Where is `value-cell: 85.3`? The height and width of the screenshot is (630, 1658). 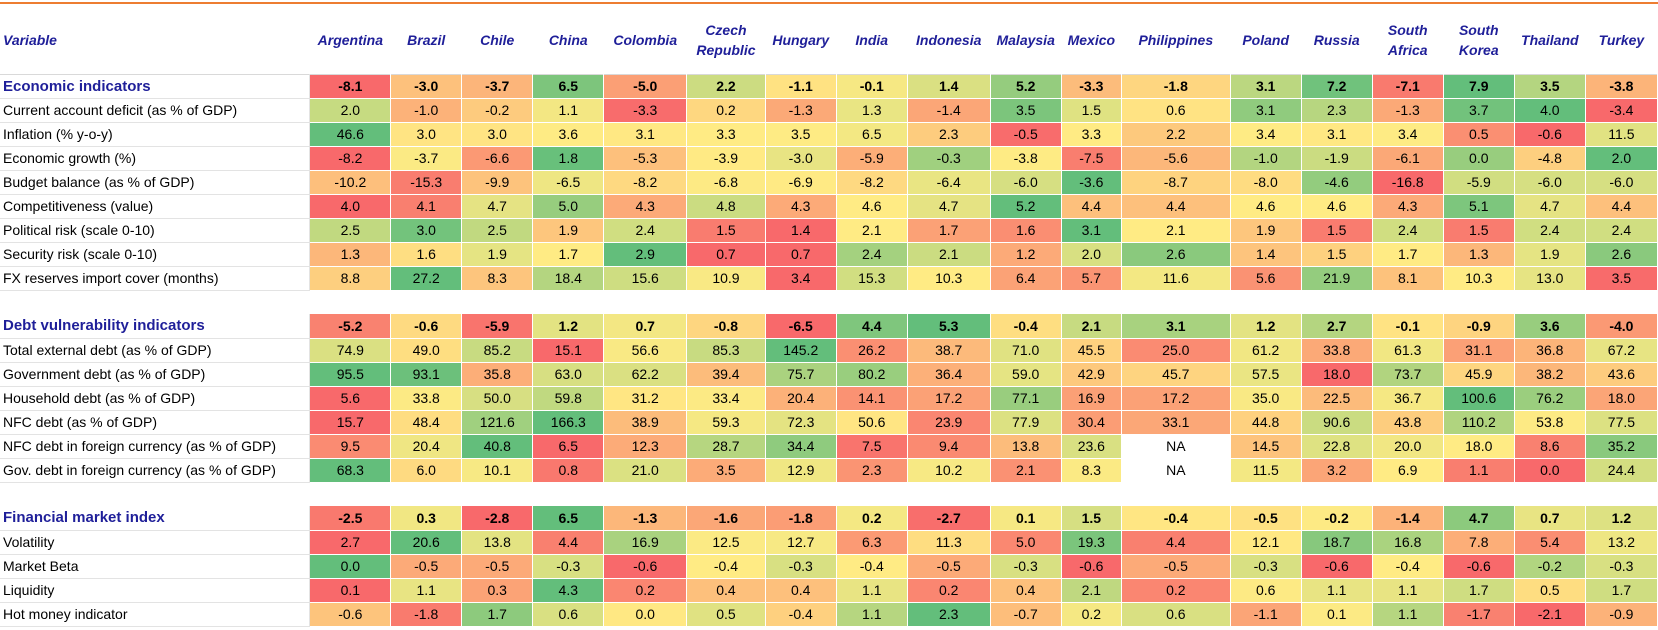 value-cell: 85.3 is located at coordinates (726, 350).